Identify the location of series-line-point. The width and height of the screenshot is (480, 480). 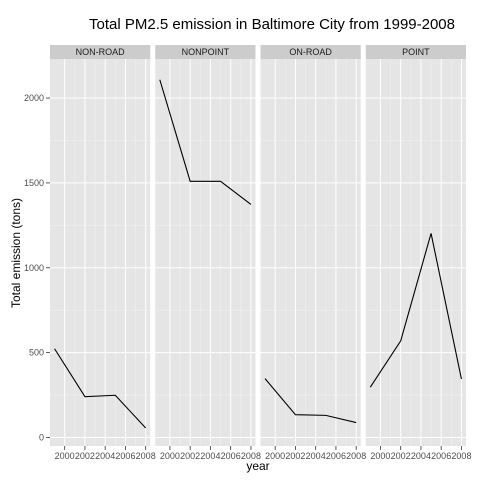
(415, 310).